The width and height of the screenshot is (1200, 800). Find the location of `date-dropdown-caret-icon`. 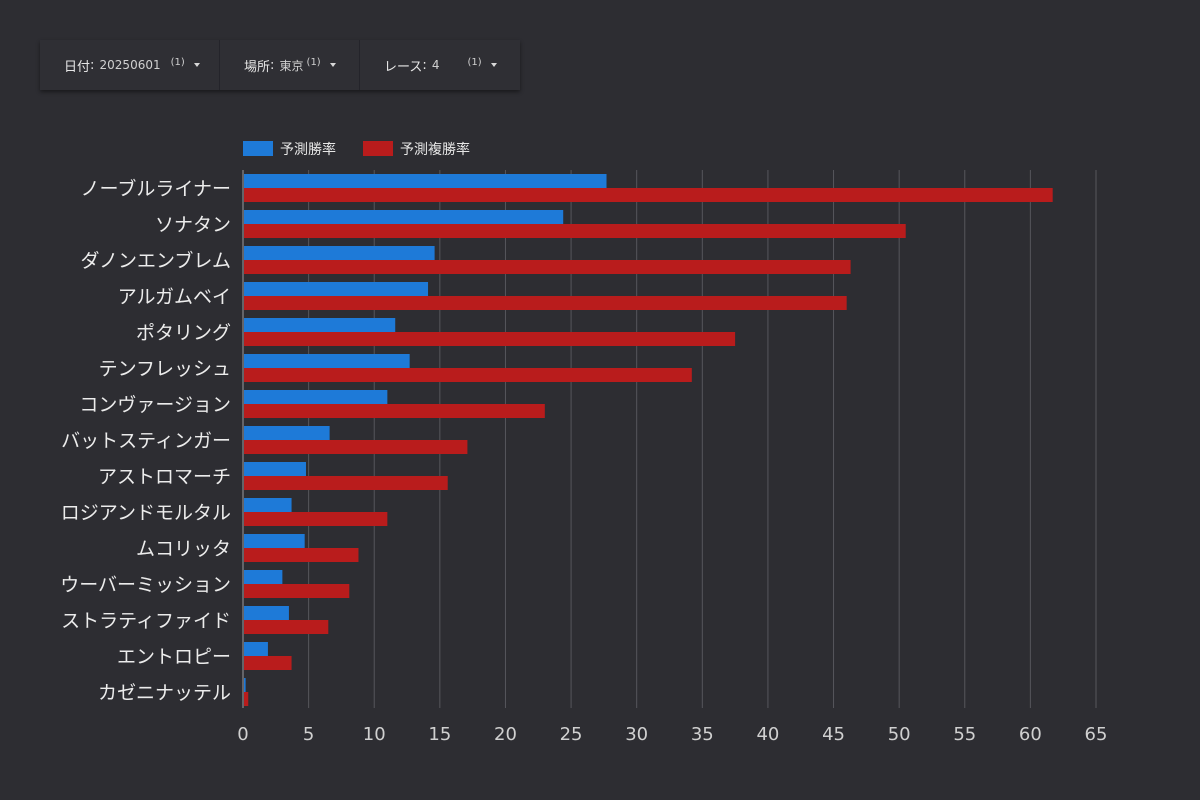

date-dropdown-caret-icon is located at coordinates (196, 65).